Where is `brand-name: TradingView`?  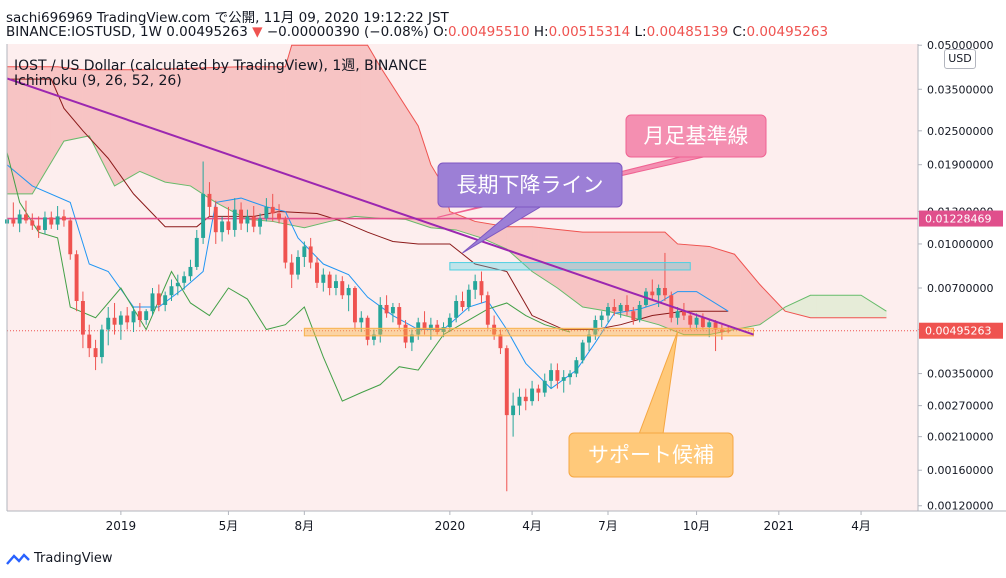 brand-name: TradingView is located at coordinates (73, 558).